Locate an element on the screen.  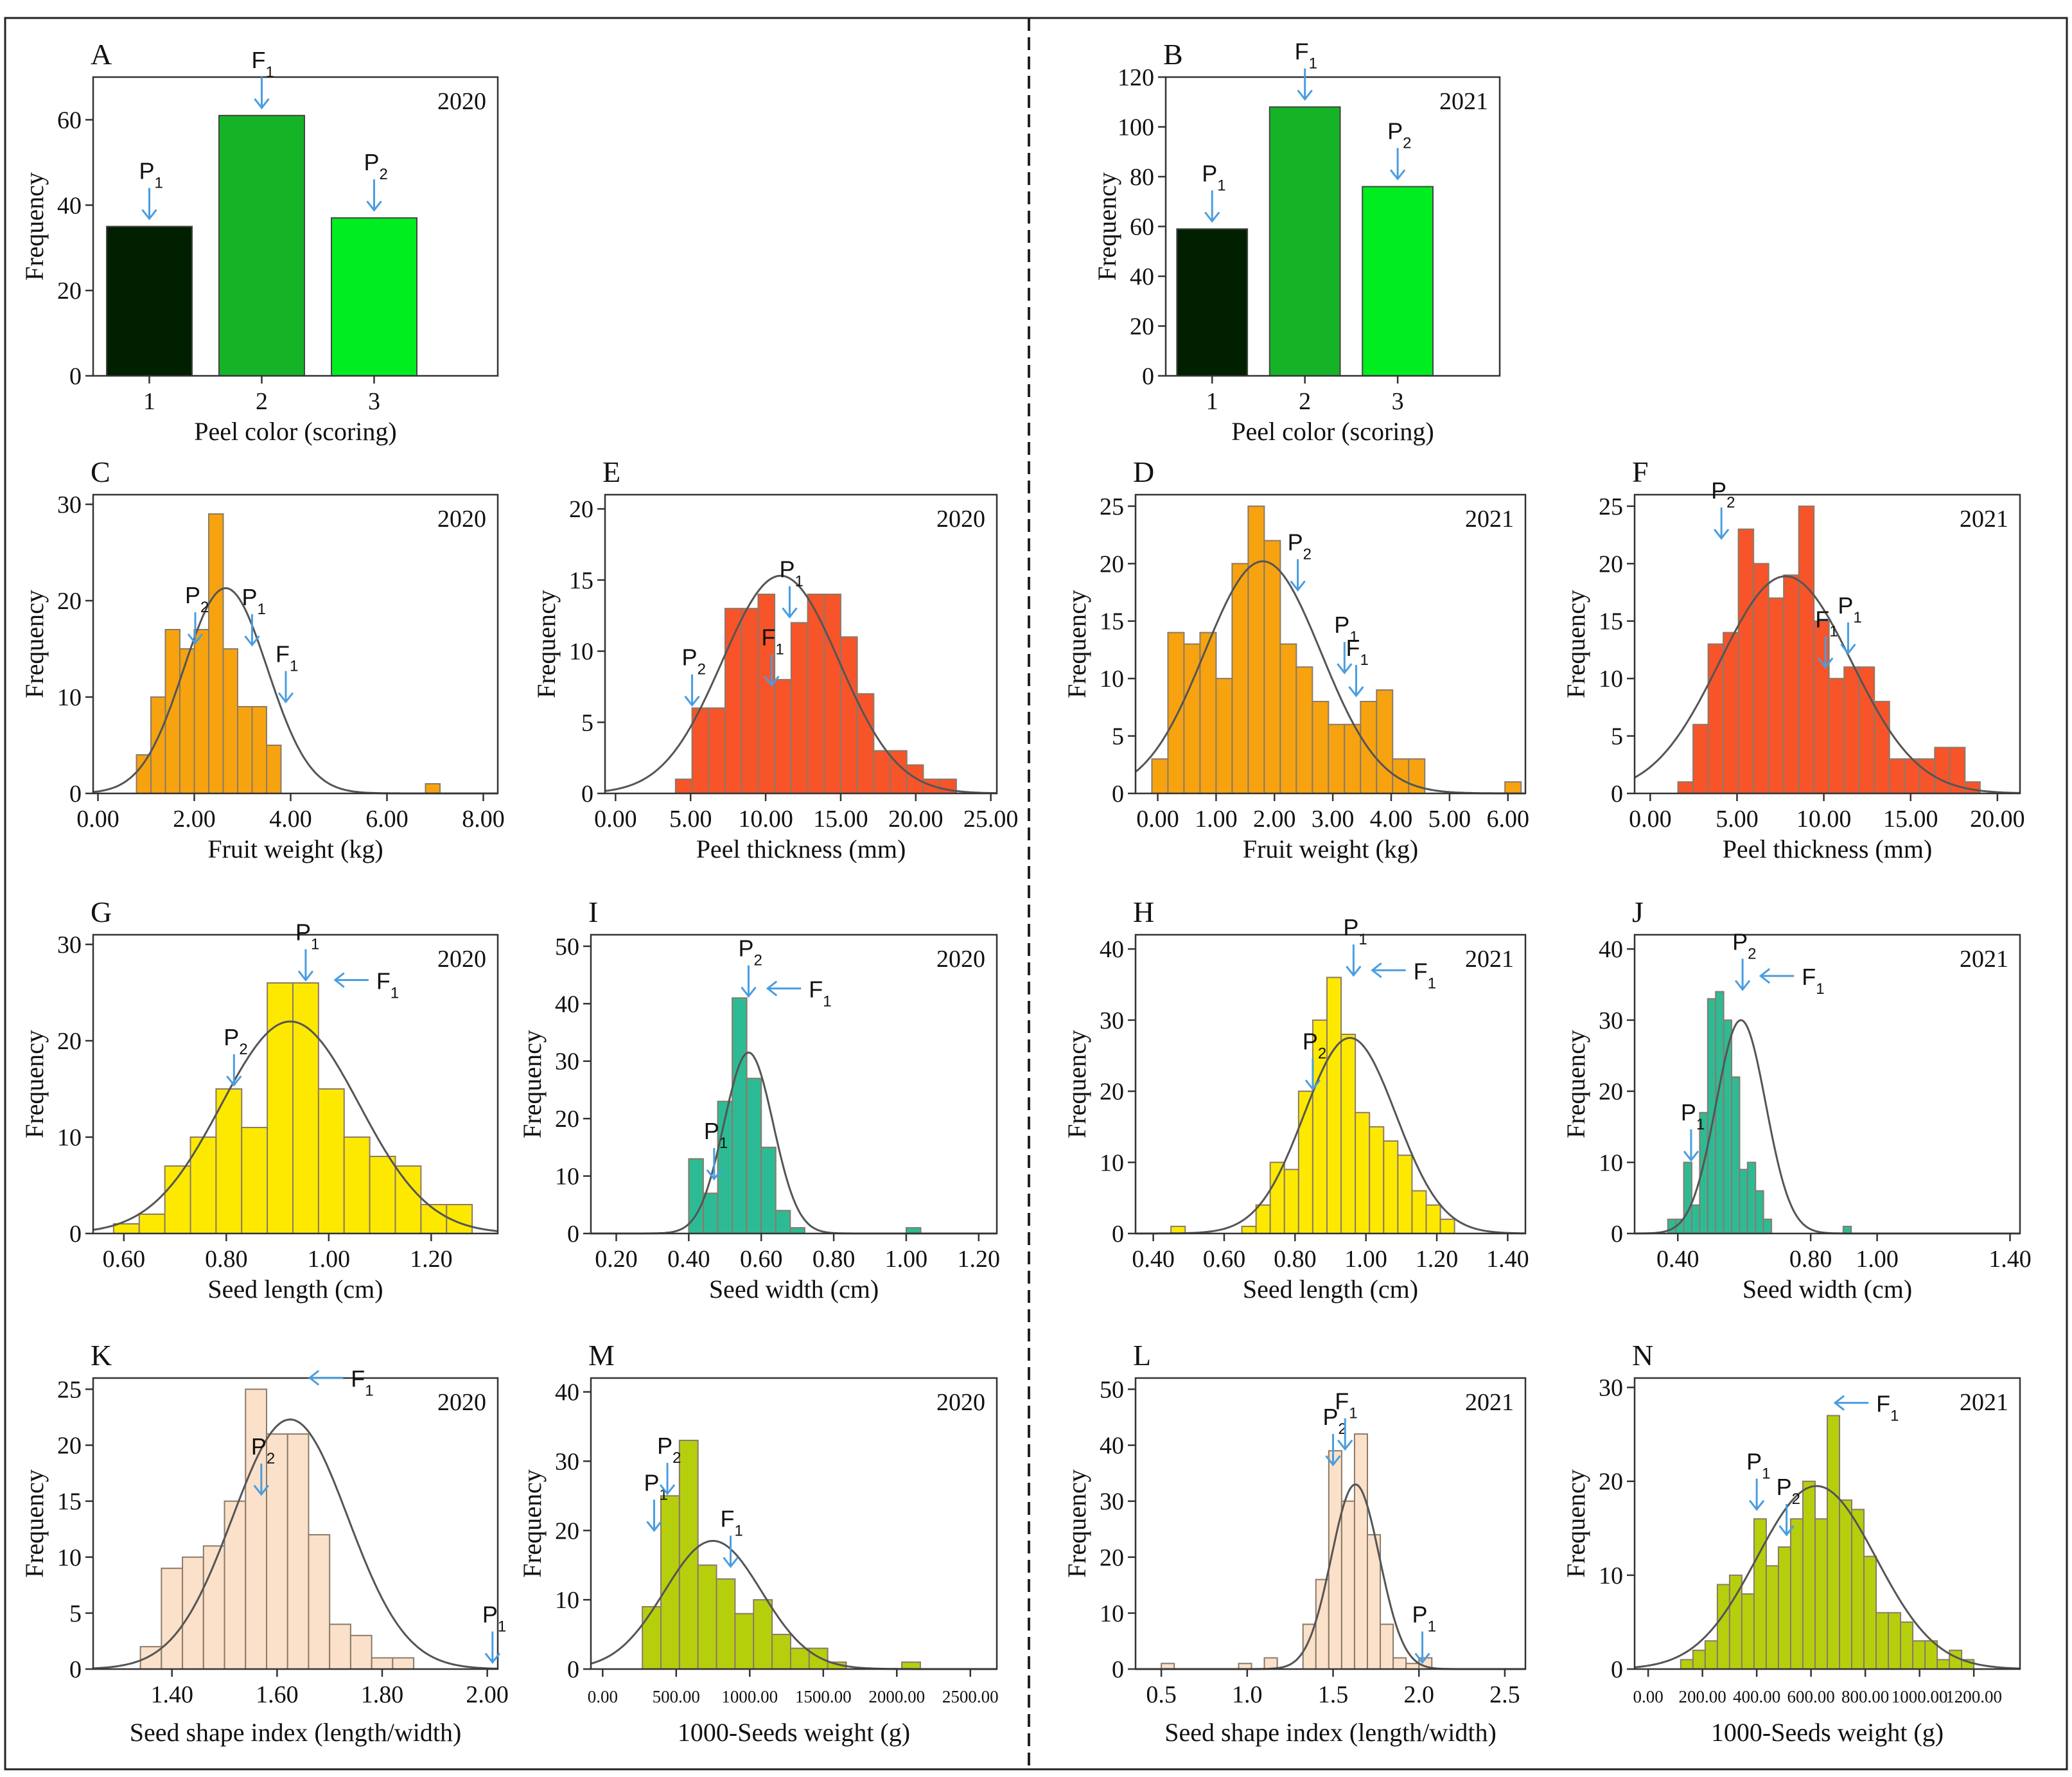
y-axis-label: Frequency is located at coordinates (1575, 1084).